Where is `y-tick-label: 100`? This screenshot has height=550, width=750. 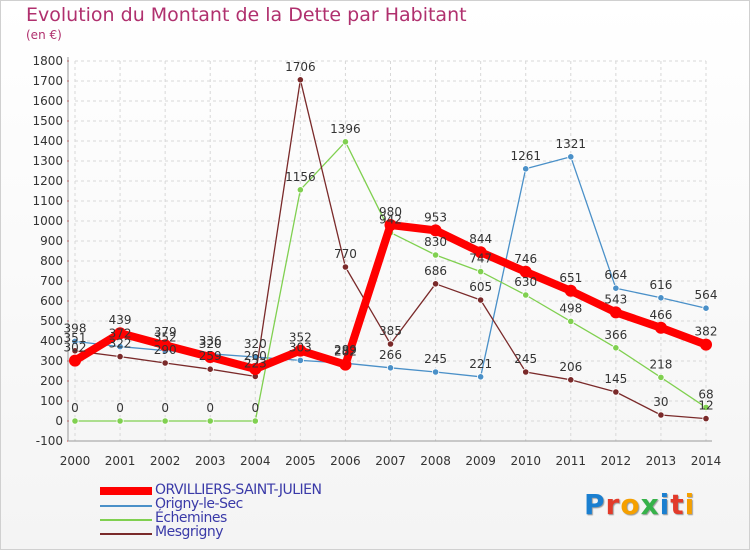 y-tick-label: 100 is located at coordinates (51, 401).